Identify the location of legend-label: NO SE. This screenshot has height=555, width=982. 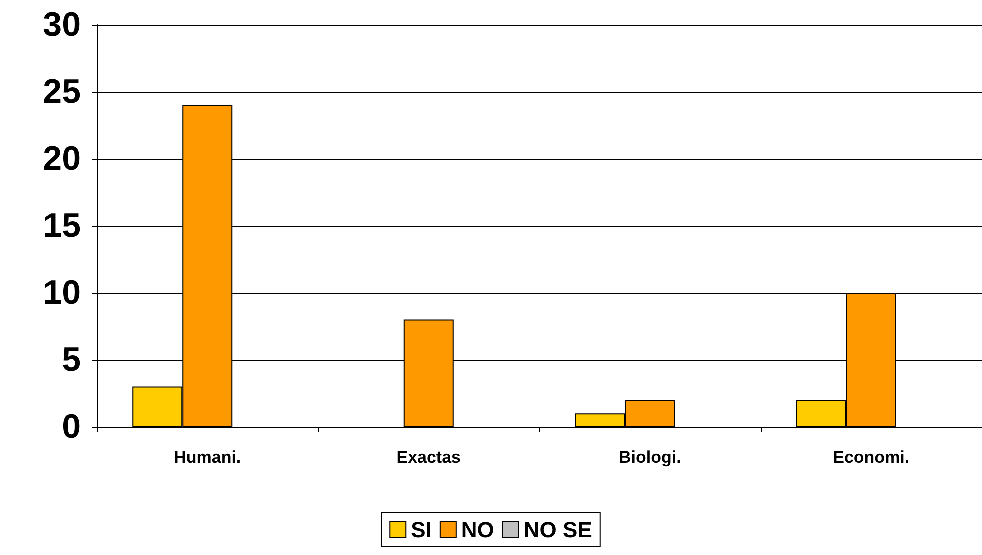
(558, 530).